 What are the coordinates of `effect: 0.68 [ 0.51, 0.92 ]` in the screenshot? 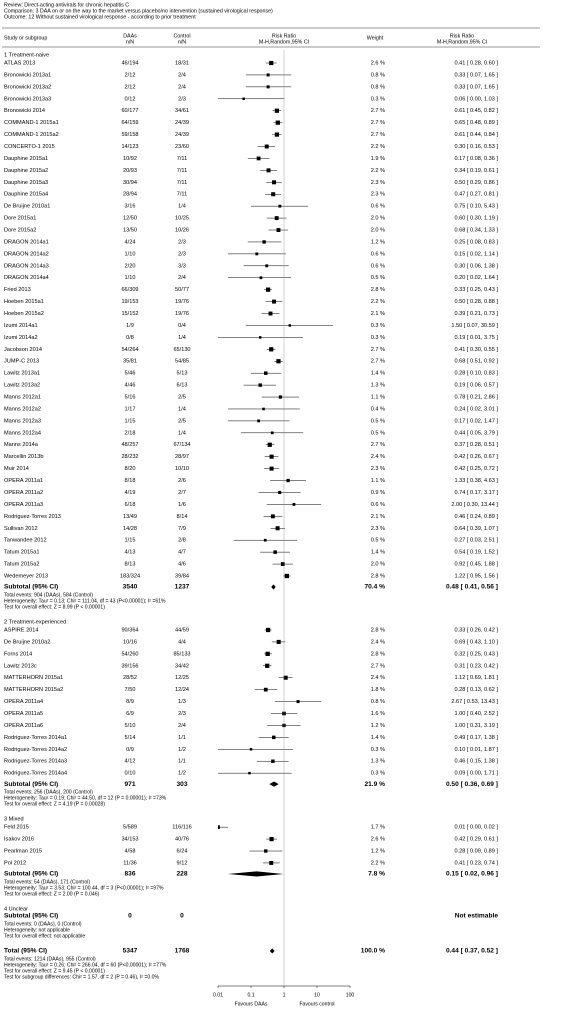 It's located at (476, 362).